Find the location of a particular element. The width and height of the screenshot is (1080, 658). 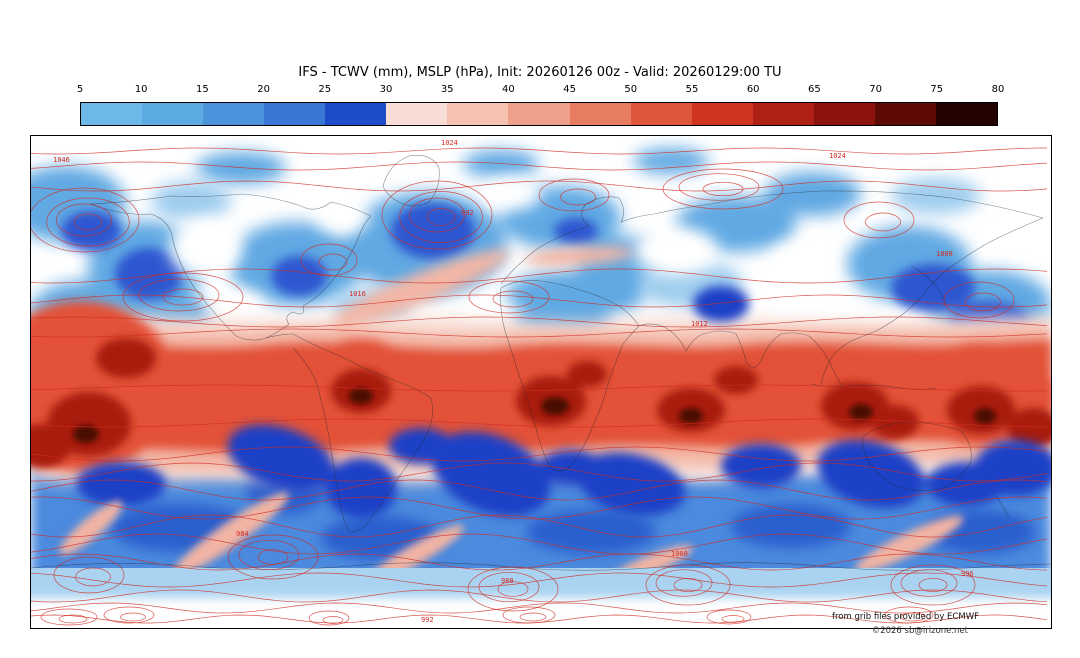

colorbar-tick: 35 is located at coordinates (447, 89).